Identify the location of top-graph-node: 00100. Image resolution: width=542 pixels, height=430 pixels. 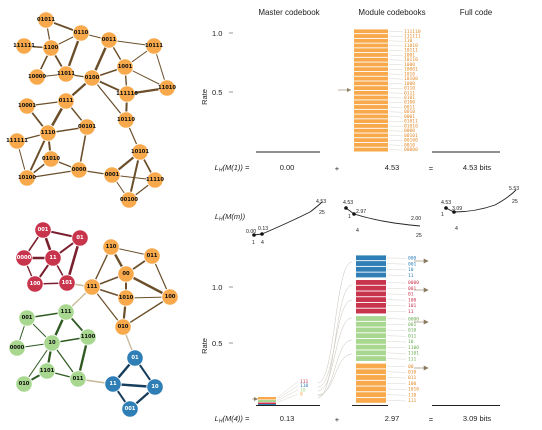
(129, 200).